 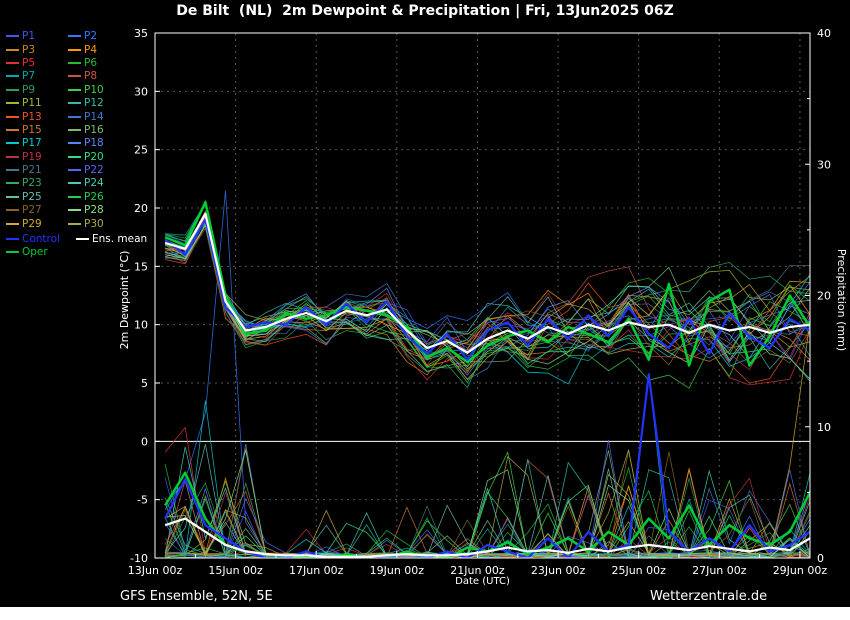 I want to click on footer-model-label: GFS Ensemble, 52N, 5E, so click(x=196, y=596).